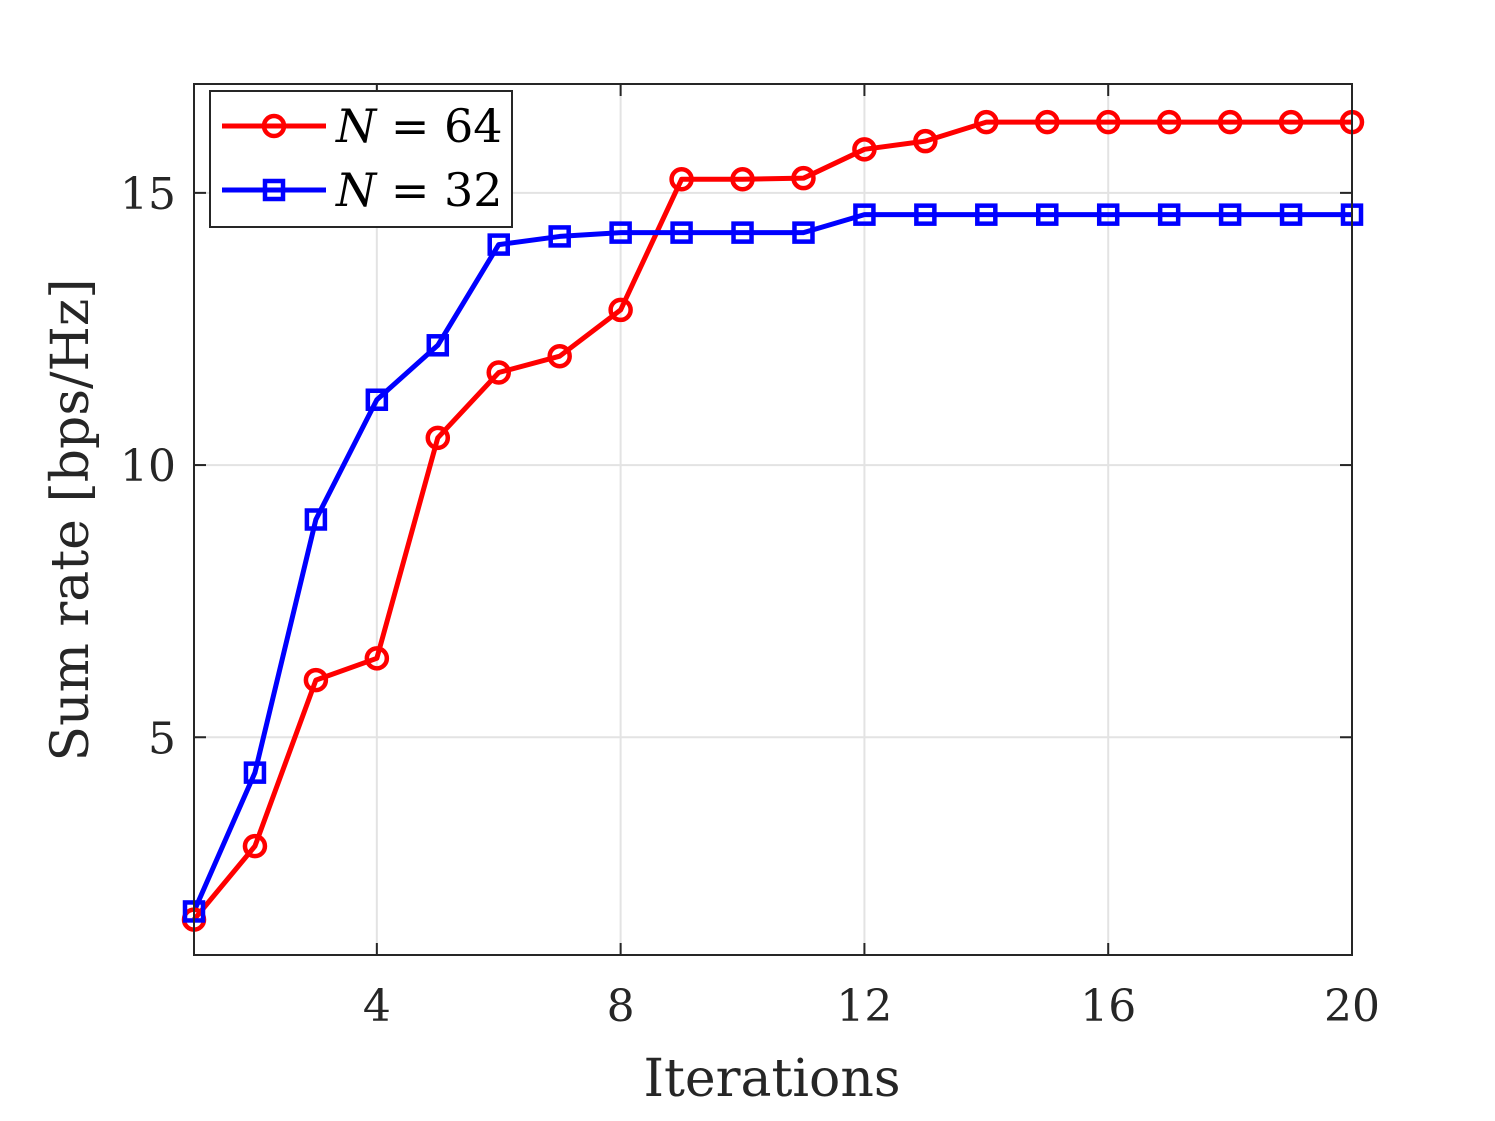  What do you see at coordinates (162, 738) in the screenshot?
I see `y-tick-label: 5` at bounding box center [162, 738].